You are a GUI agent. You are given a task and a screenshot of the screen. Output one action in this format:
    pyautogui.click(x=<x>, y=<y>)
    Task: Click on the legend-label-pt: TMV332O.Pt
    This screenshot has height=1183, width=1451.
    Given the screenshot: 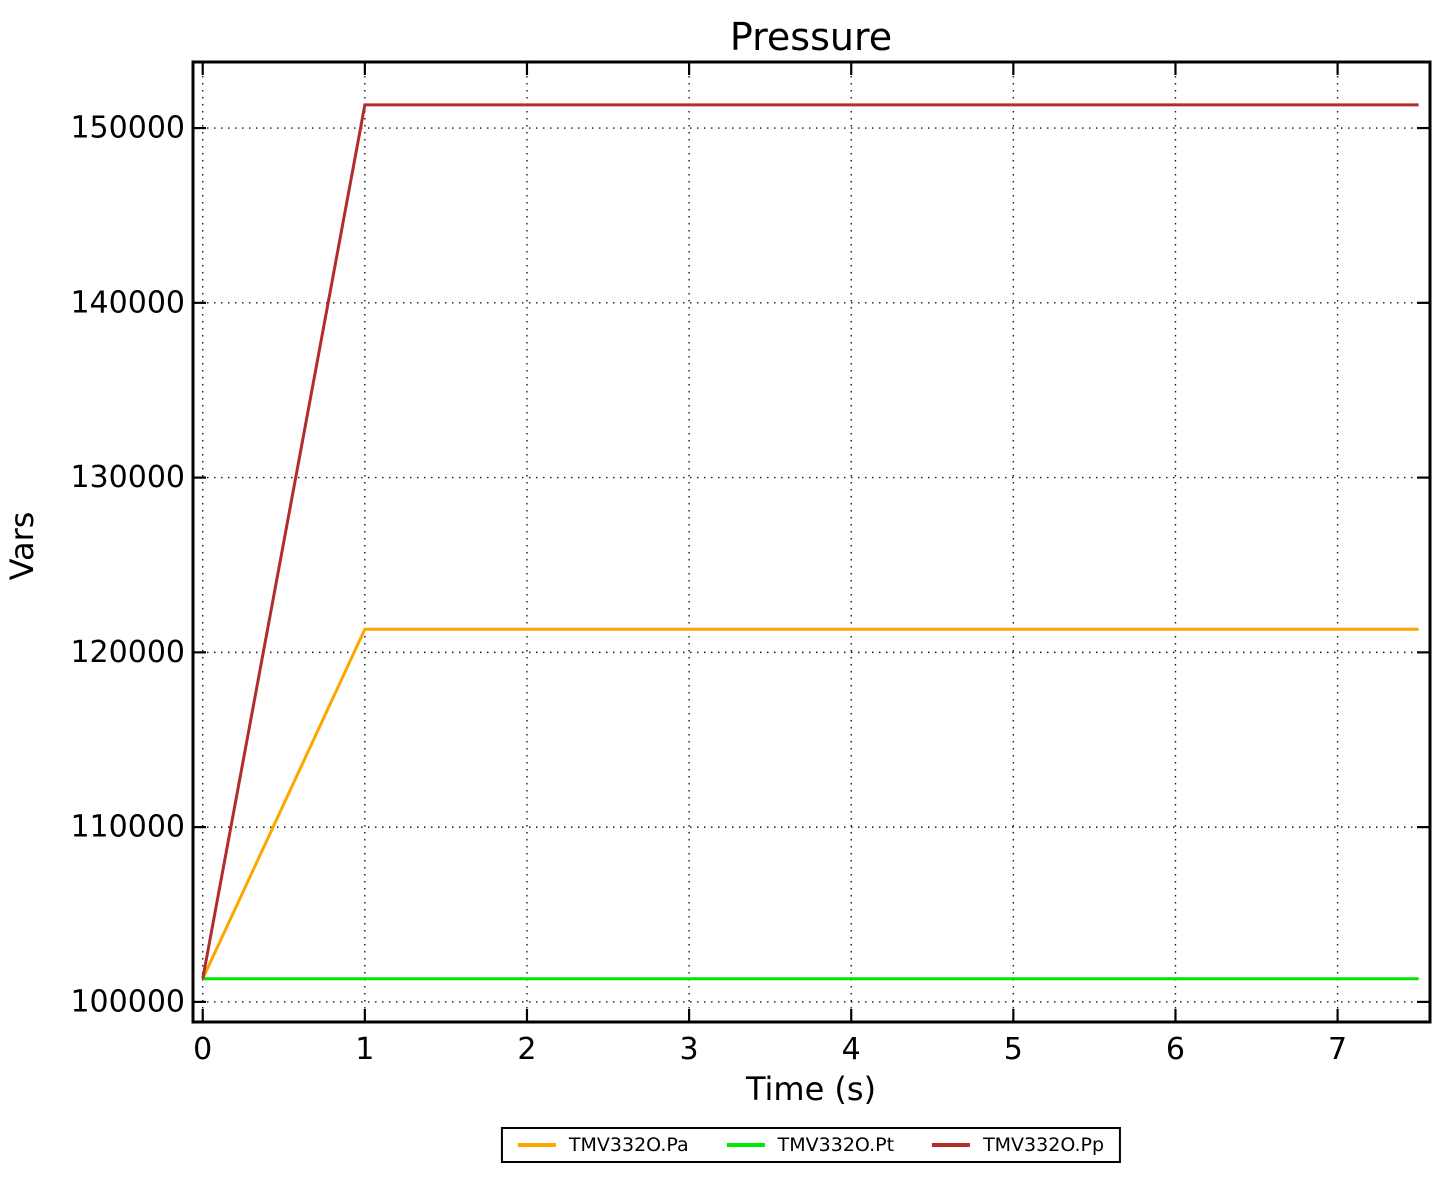 What is the action you would take?
    pyautogui.click(x=836, y=1145)
    